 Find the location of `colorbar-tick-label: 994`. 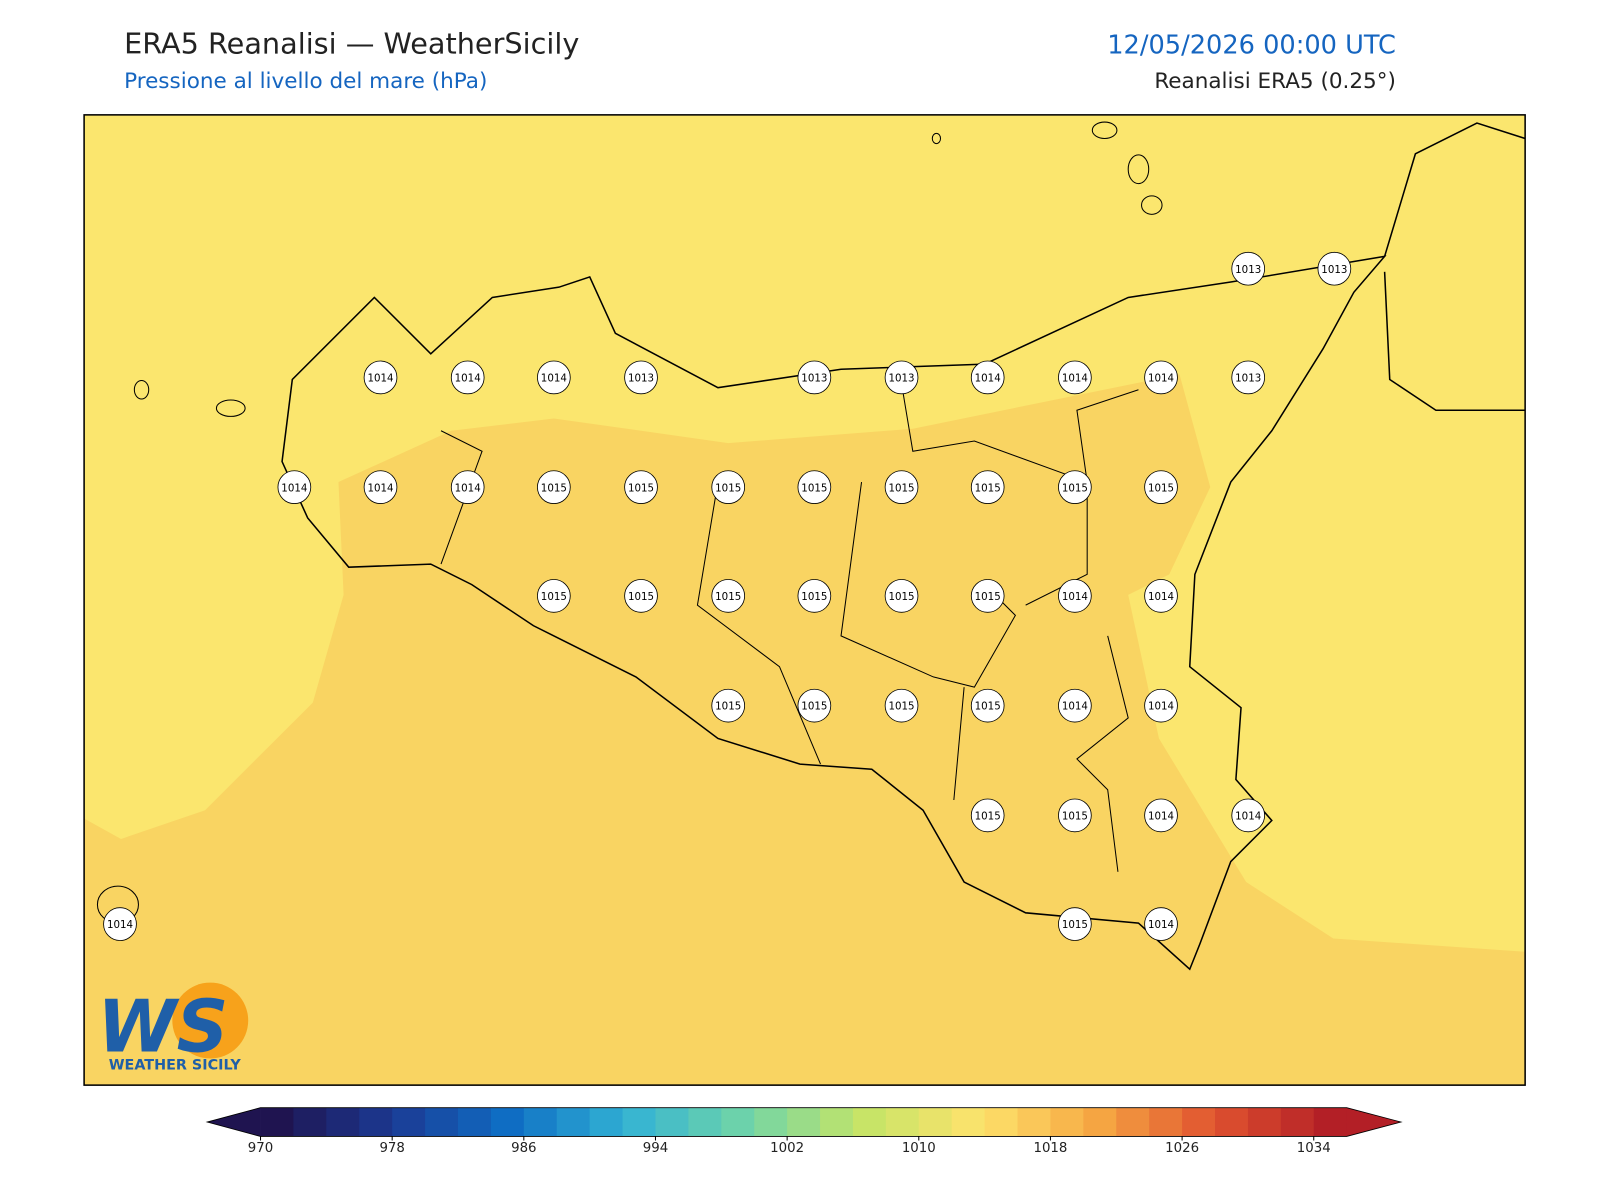

colorbar-tick-label: 994 is located at coordinates (655, 1148).